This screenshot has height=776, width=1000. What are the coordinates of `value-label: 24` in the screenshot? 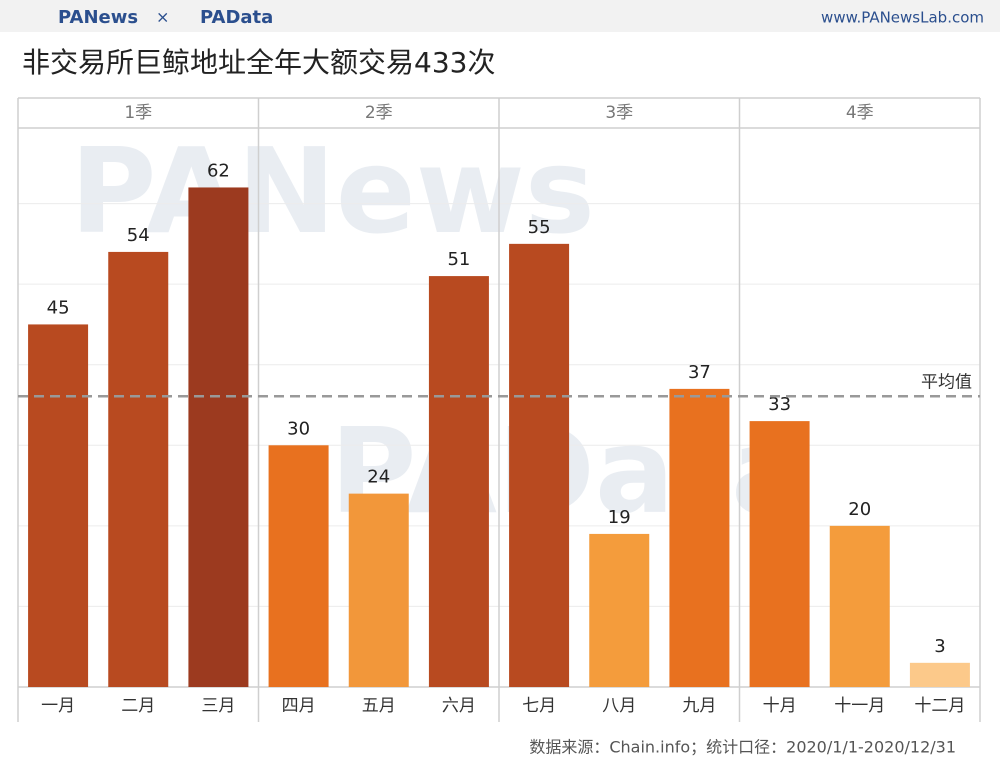 It's located at (378, 477).